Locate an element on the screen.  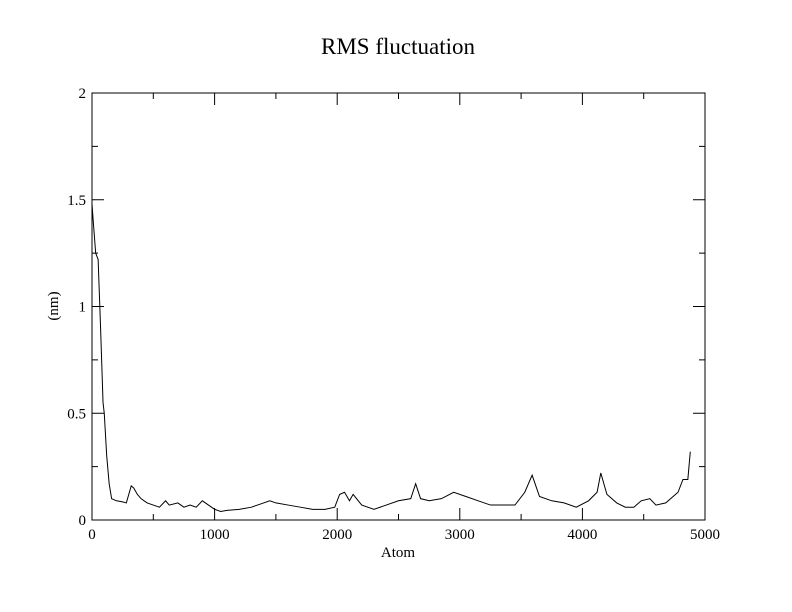
x-tick-label: 1000 is located at coordinates (215, 535).